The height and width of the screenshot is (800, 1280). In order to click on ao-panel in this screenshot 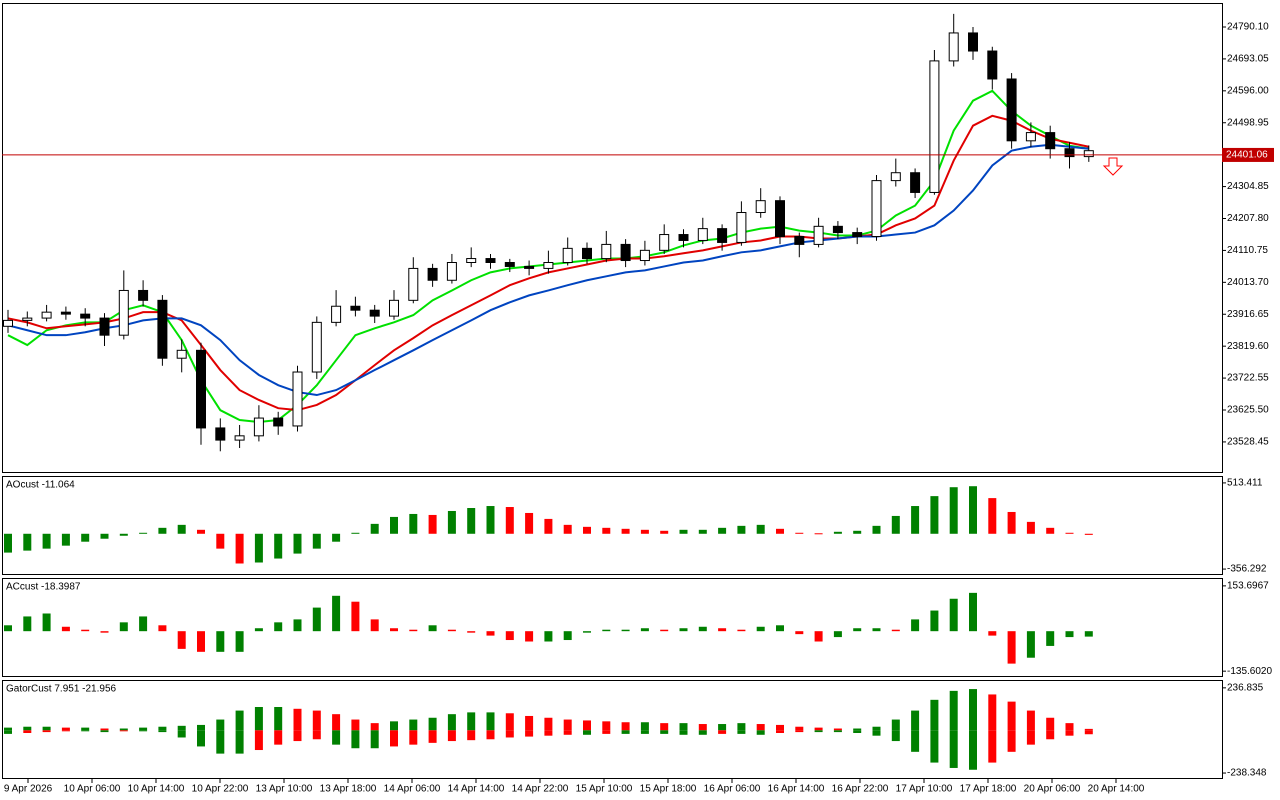, I will do `click(612, 525)`.